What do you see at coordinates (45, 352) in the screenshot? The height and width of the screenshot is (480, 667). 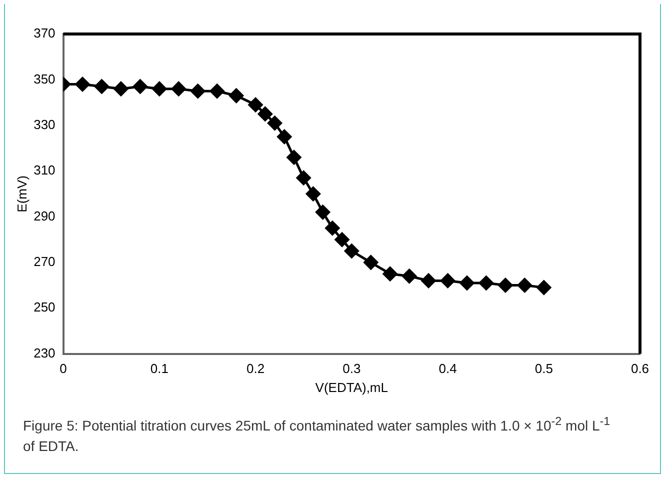 I see `y-tick-label: 230` at bounding box center [45, 352].